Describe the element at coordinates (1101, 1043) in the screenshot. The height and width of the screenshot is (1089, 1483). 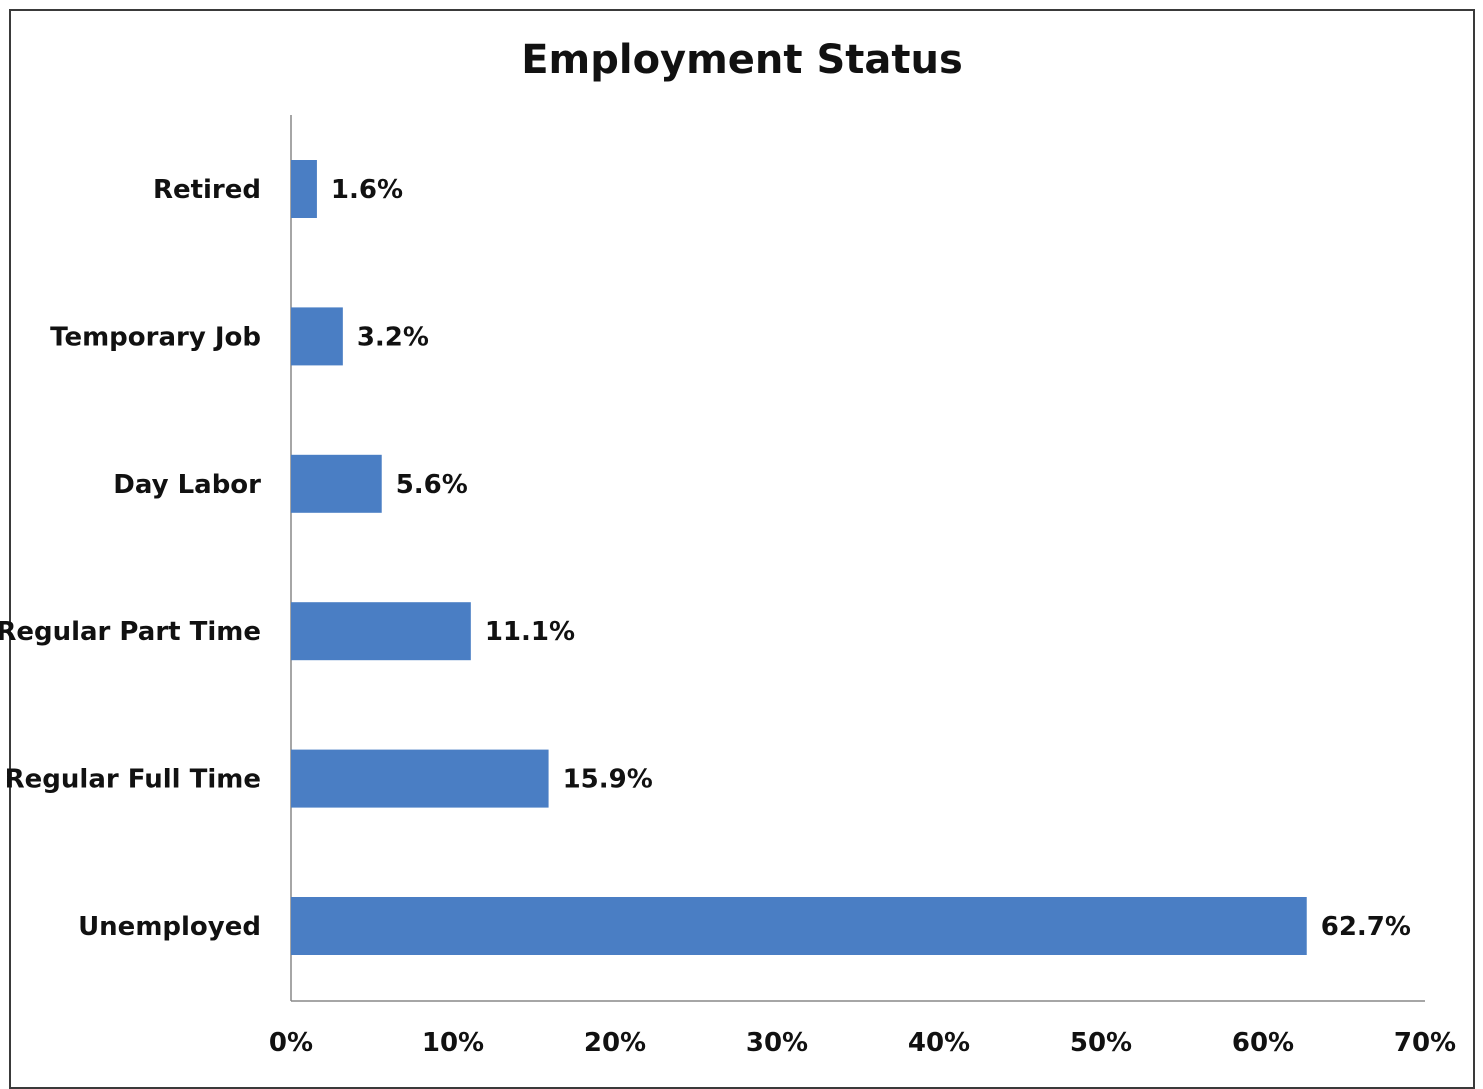
I see `x-tick-label-50pct: 50%` at that location.